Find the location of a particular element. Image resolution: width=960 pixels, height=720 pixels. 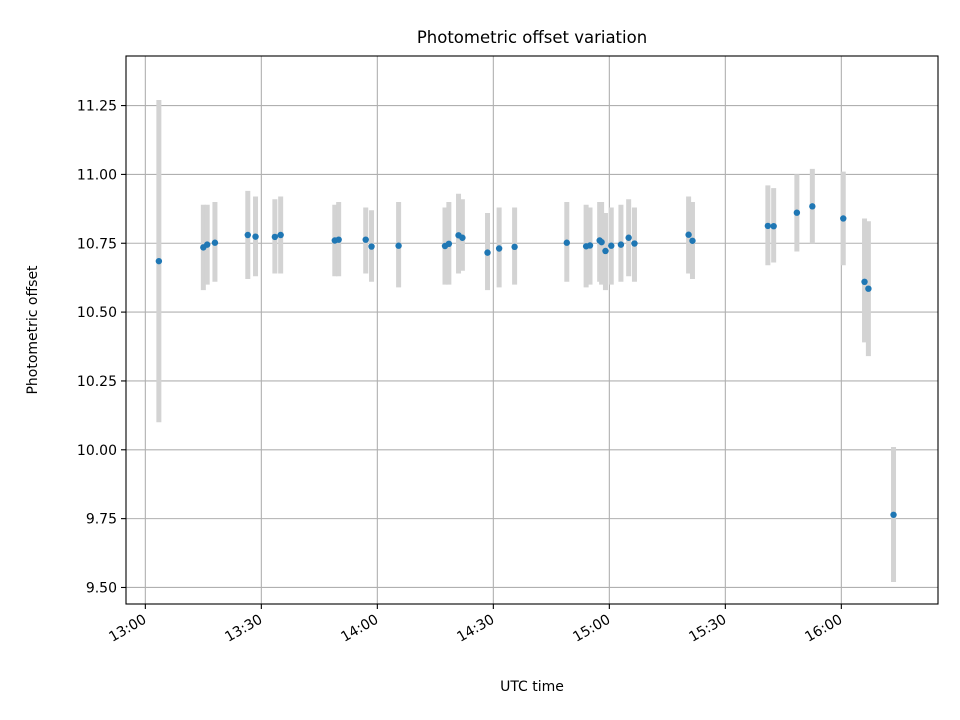

y-tick-label: 10.50 is located at coordinates (97, 313).